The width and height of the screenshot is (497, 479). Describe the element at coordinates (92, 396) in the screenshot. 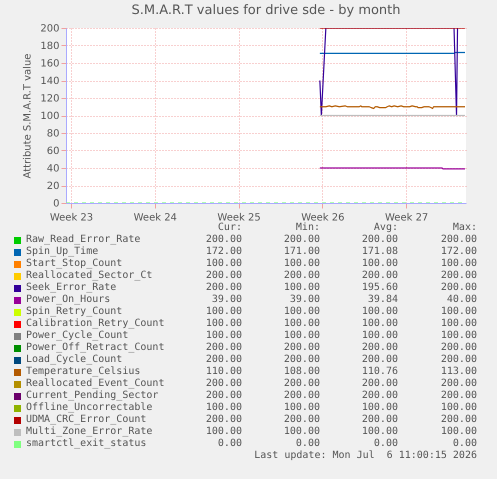

I see `legend-label: Current_Pending_Sector` at that location.